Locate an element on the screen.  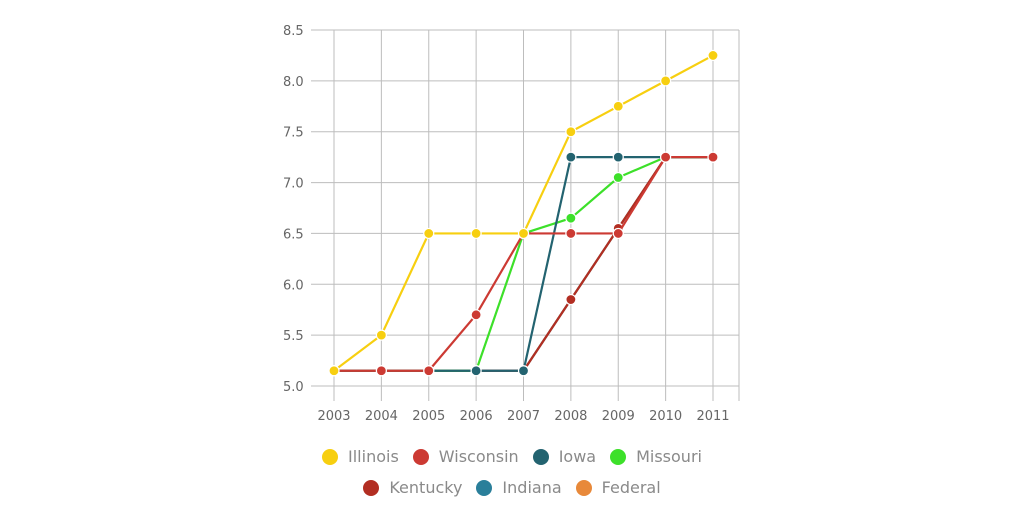
legend-item-missouri: Missouri is located at coordinates (656, 456).